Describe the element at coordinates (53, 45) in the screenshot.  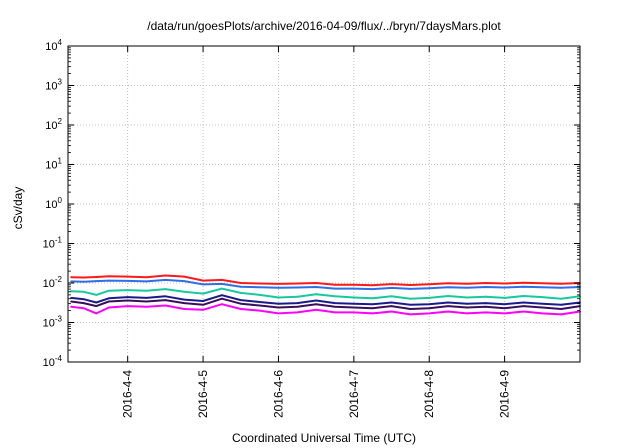
I see `y-tick-label: 10⁴` at that location.